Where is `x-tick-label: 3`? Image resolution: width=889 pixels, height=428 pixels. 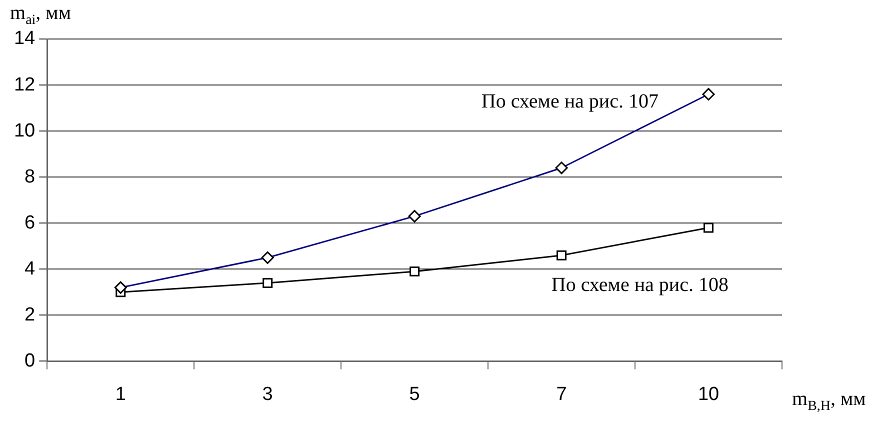
x-tick-label: 3 is located at coordinates (267, 394).